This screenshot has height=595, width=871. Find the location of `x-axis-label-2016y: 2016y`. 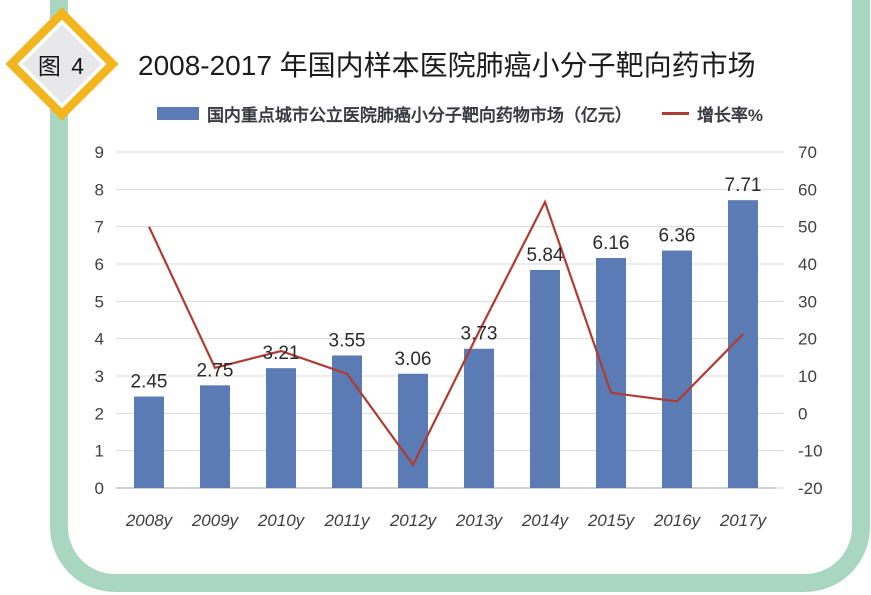

x-axis-label-2016y: 2016y is located at coordinates (677, 520).